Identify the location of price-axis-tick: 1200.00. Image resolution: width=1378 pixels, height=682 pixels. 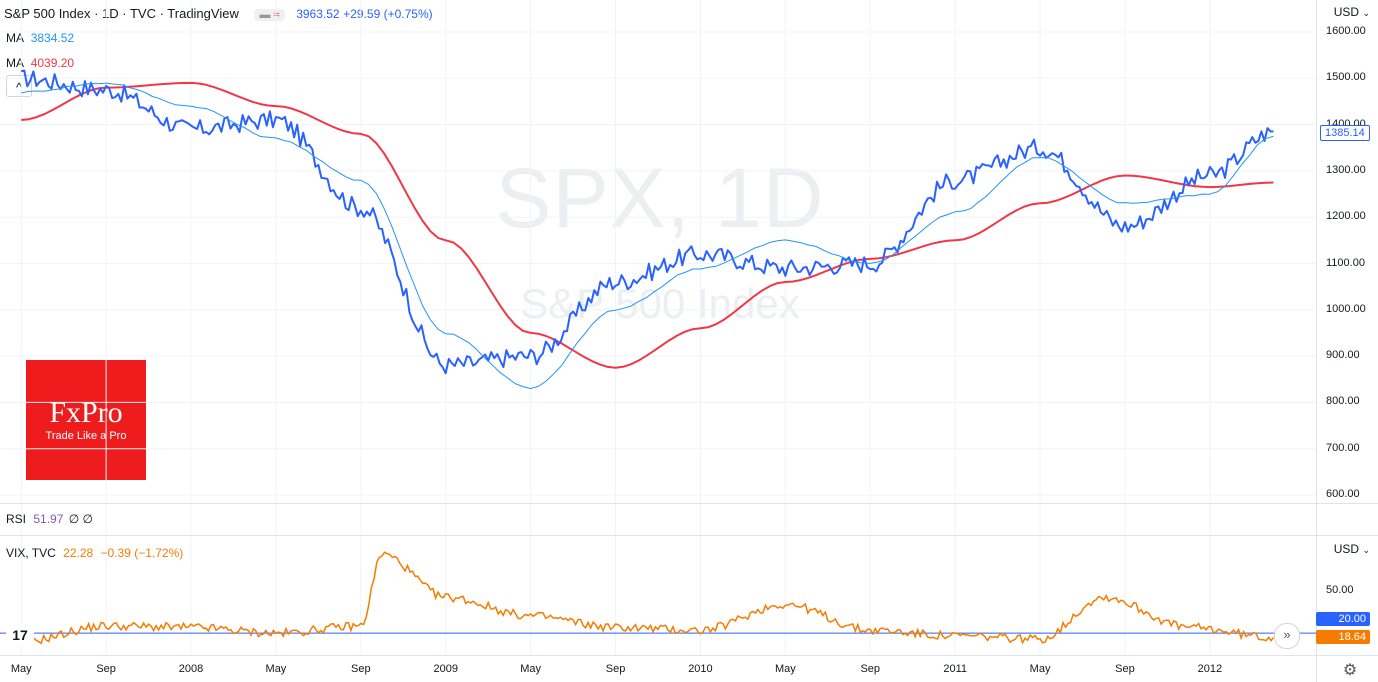
(1346, 216).